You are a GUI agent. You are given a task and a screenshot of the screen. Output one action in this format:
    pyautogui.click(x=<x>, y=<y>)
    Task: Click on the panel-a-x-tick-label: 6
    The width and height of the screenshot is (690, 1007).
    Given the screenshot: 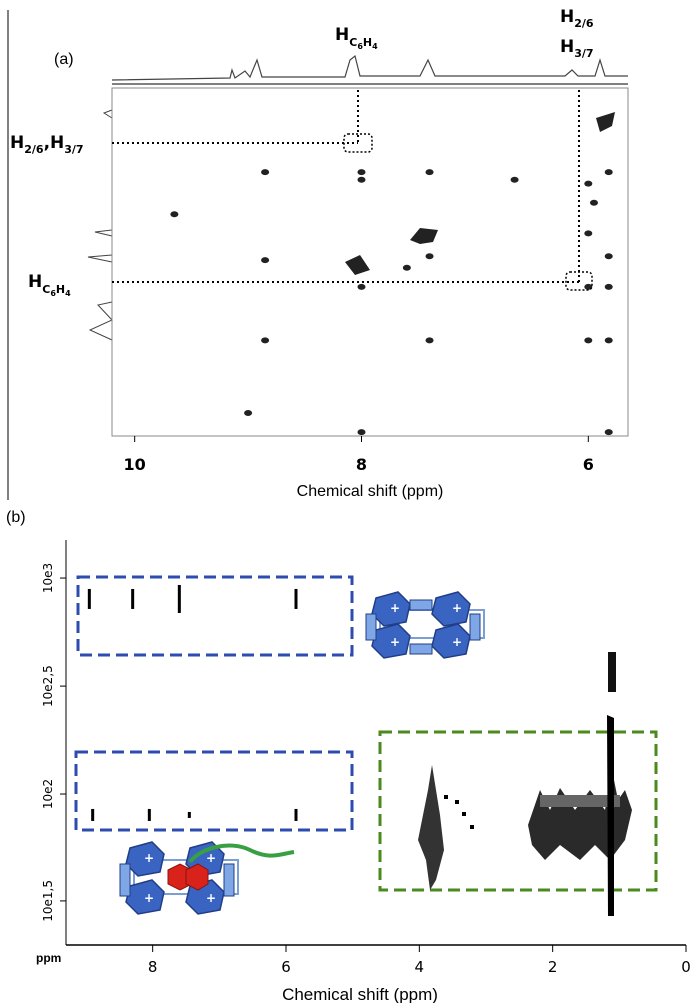 What is the action you would take?
    pyautogui.click(x=588, y=464)
    